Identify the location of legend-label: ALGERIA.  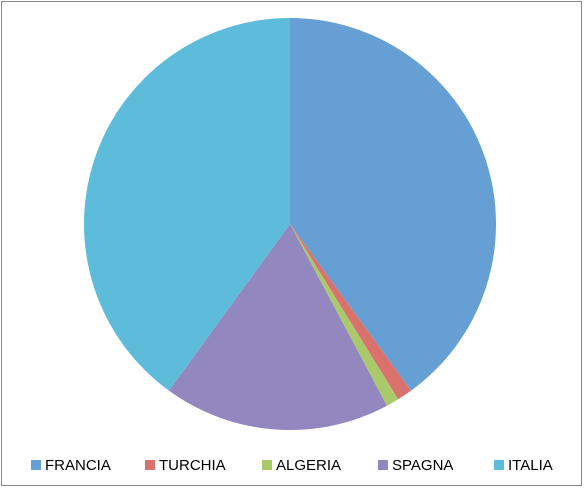
(308, 465).